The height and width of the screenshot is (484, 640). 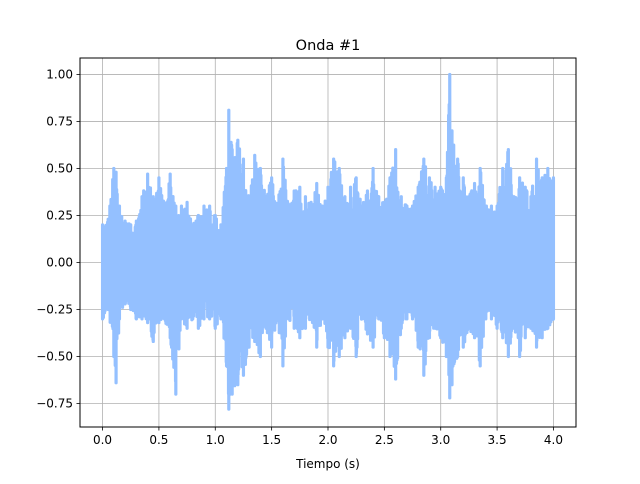 What do you see at coordinates (327, 464) in the screenshot?
I see `x-axis-label: Tiempo (s)` at bounding box center [327, 464].